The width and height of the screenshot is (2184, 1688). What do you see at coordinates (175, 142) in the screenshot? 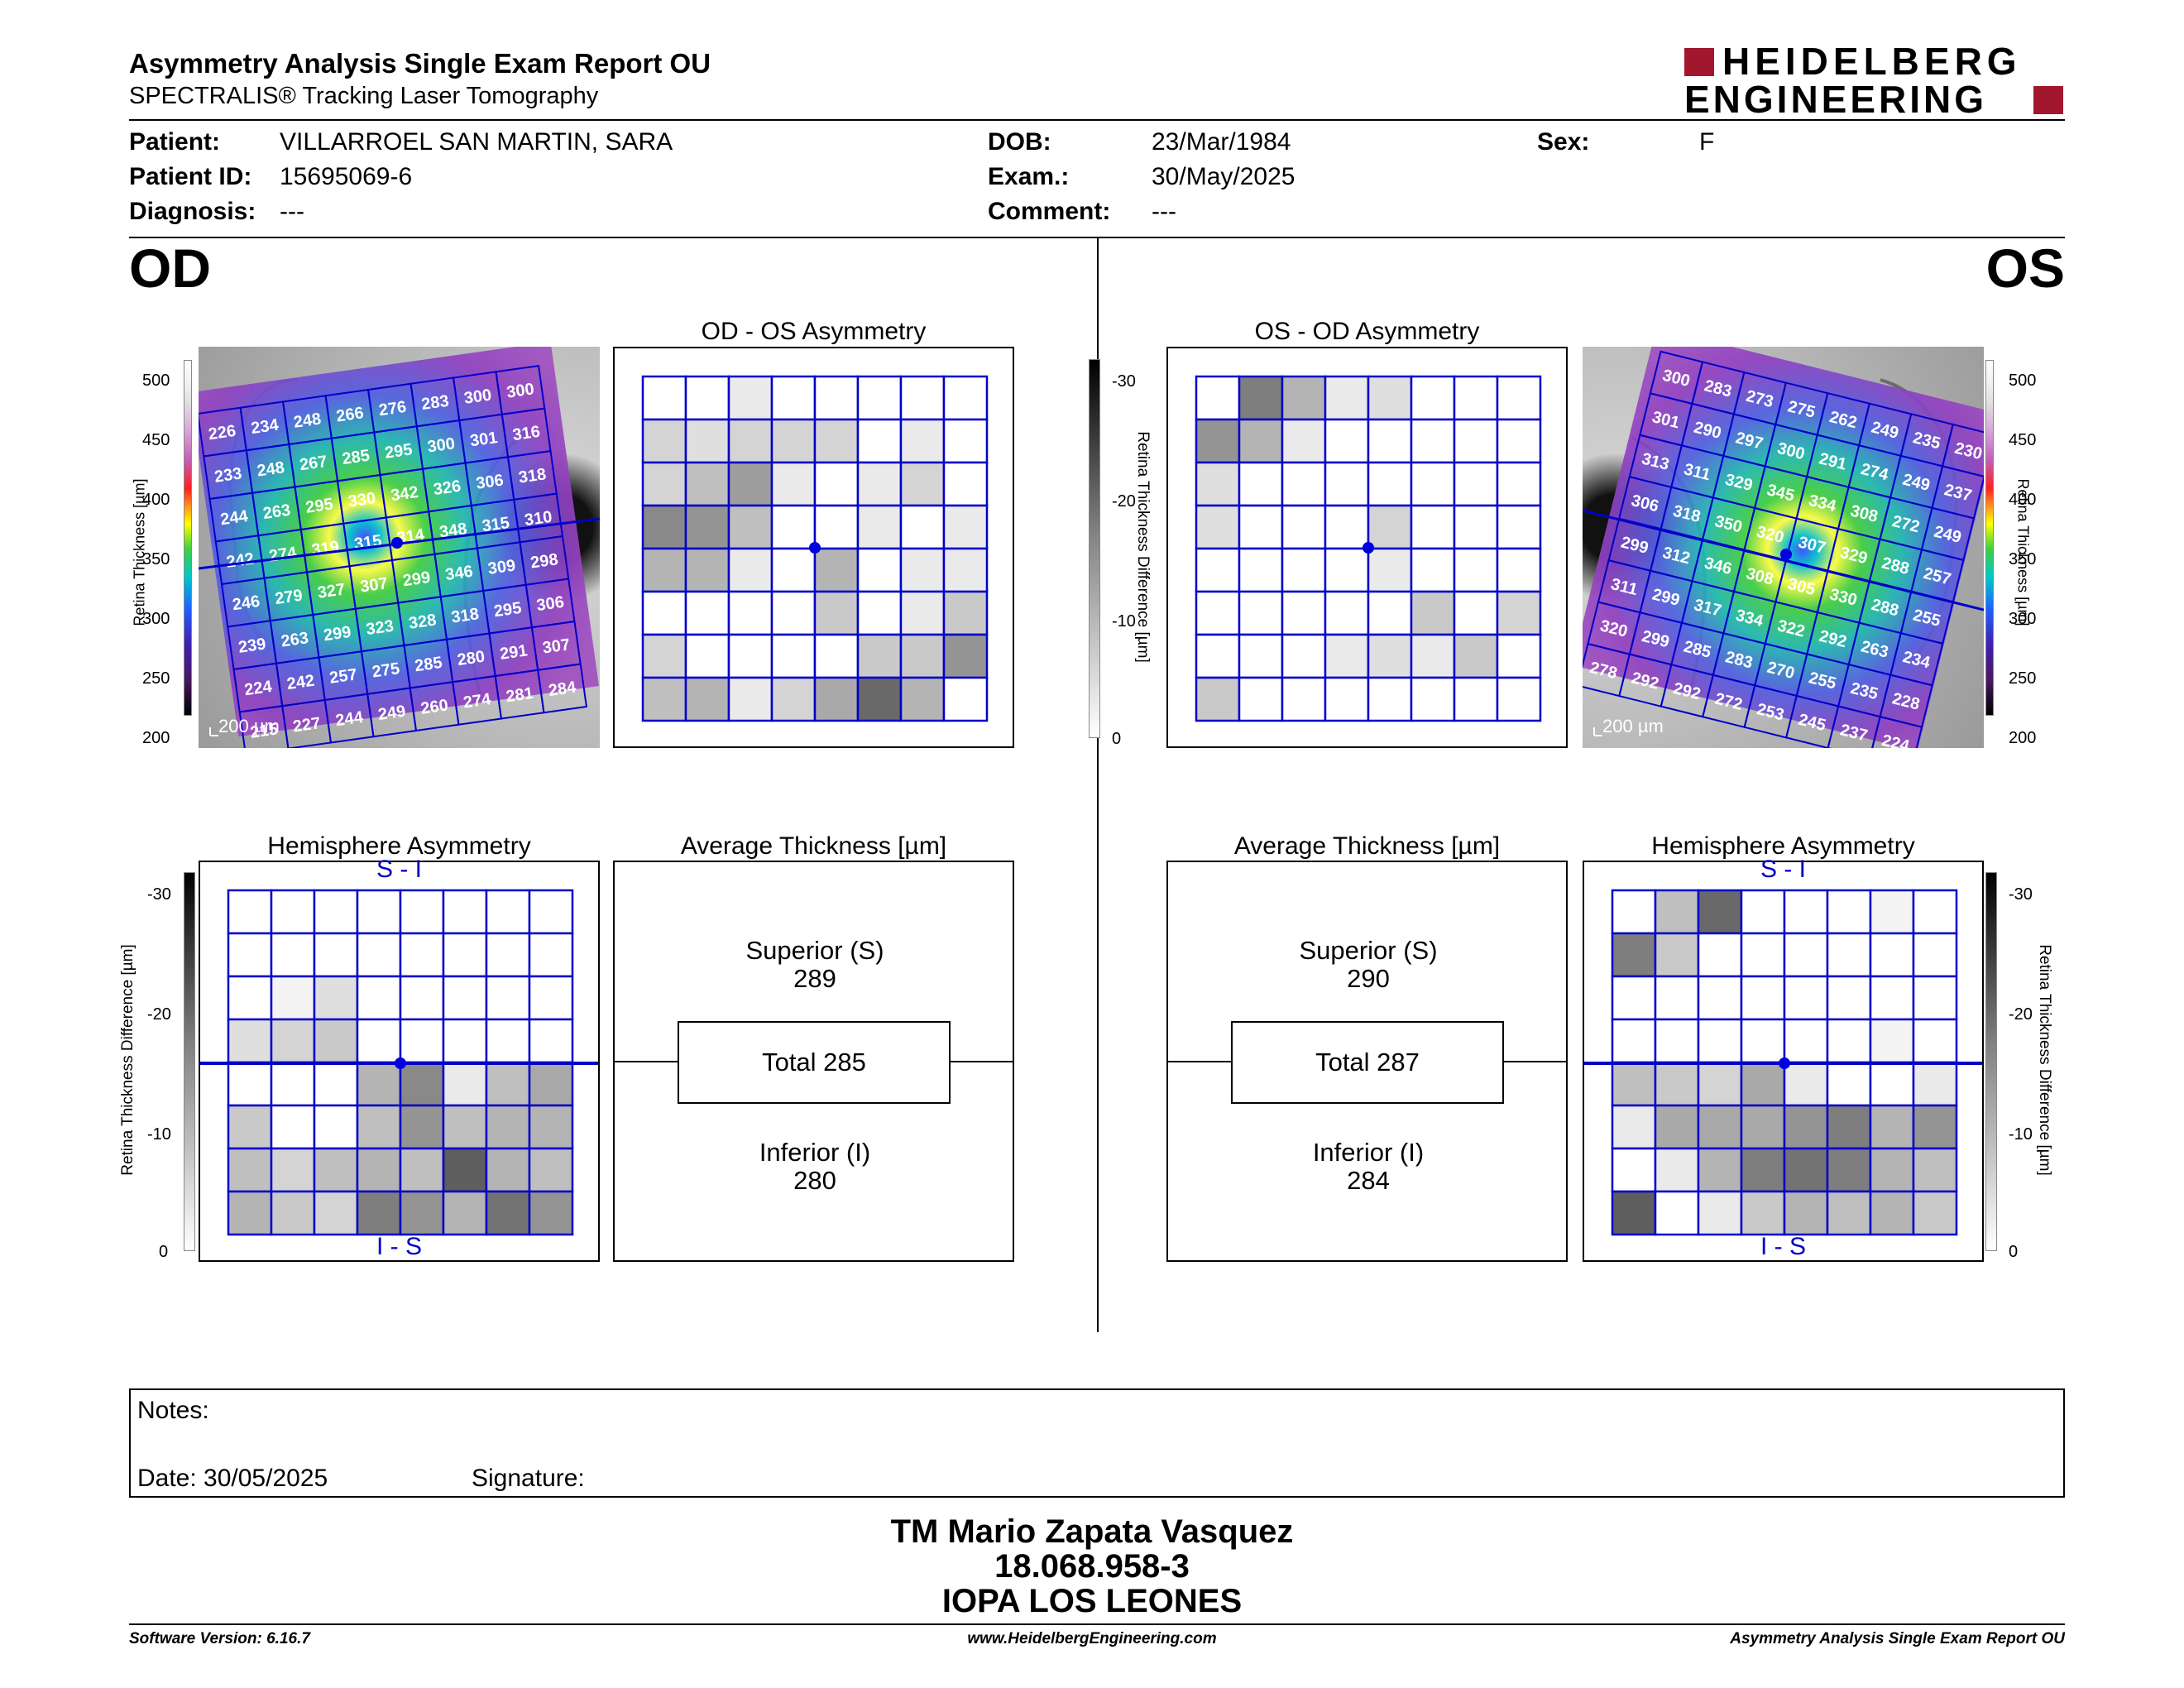
I see `patient-label: Patient:` at bounding box center [175, 142].